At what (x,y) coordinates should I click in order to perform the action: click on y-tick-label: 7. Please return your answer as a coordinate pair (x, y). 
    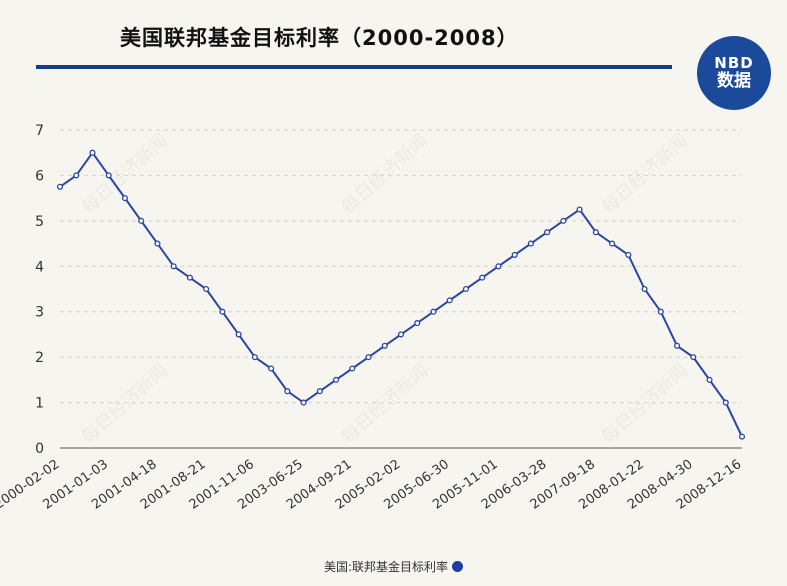
    Looking at the image, I should click on (39, 131).